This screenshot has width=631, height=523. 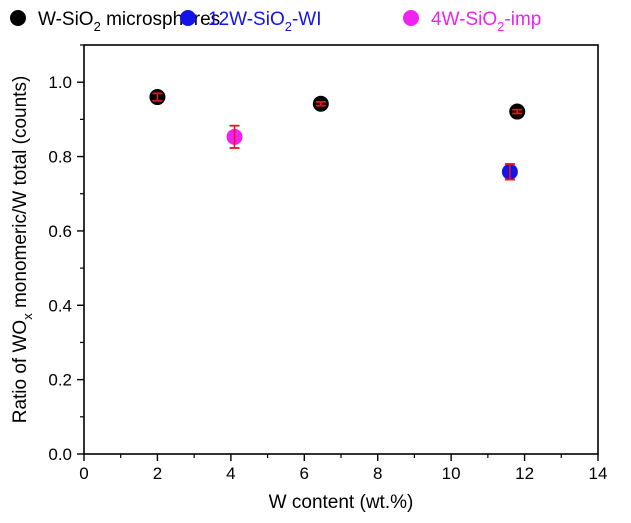 I want to click on x-tick-label: 0, so click(x=83, y=473).